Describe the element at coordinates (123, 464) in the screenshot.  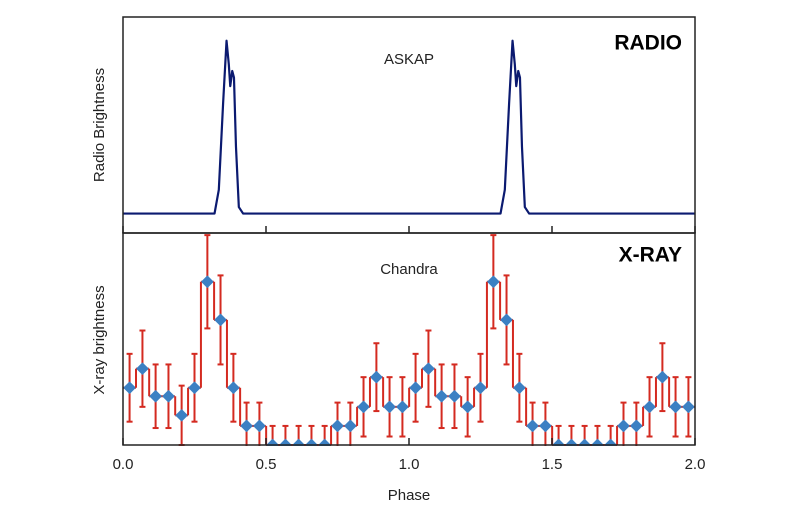
I see `x-tick-label: 0.0` at that location.